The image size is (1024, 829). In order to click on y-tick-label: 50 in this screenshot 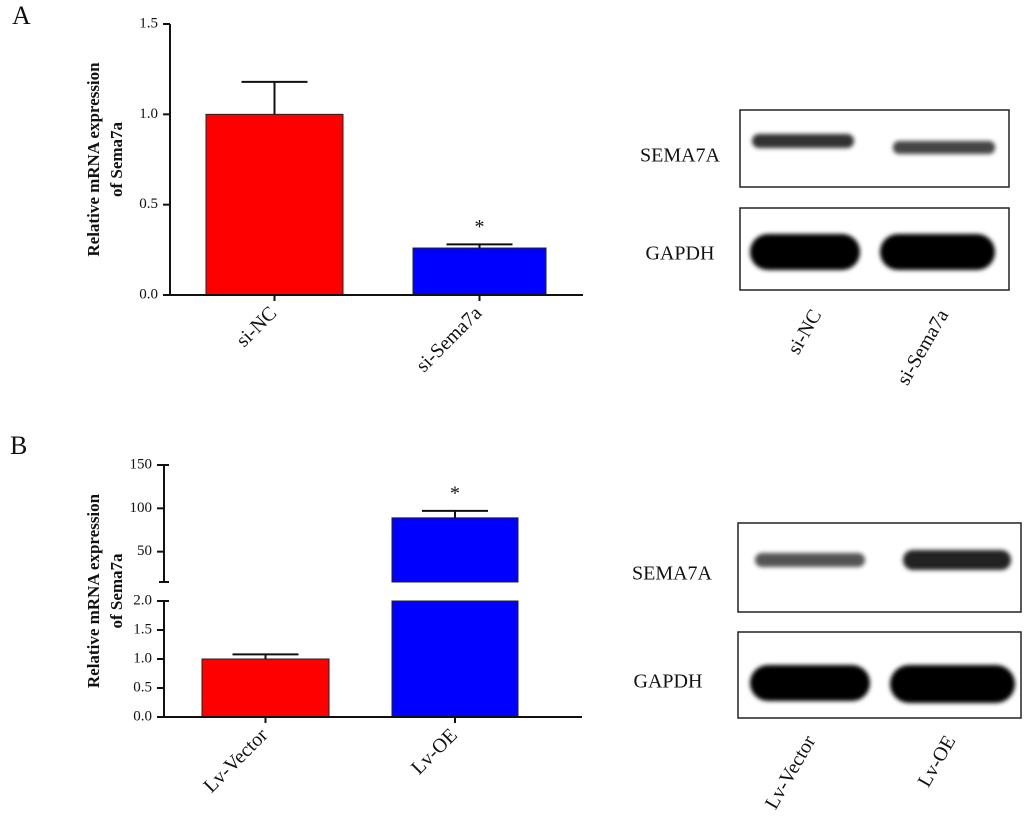, I will do `click(144, 551)`.